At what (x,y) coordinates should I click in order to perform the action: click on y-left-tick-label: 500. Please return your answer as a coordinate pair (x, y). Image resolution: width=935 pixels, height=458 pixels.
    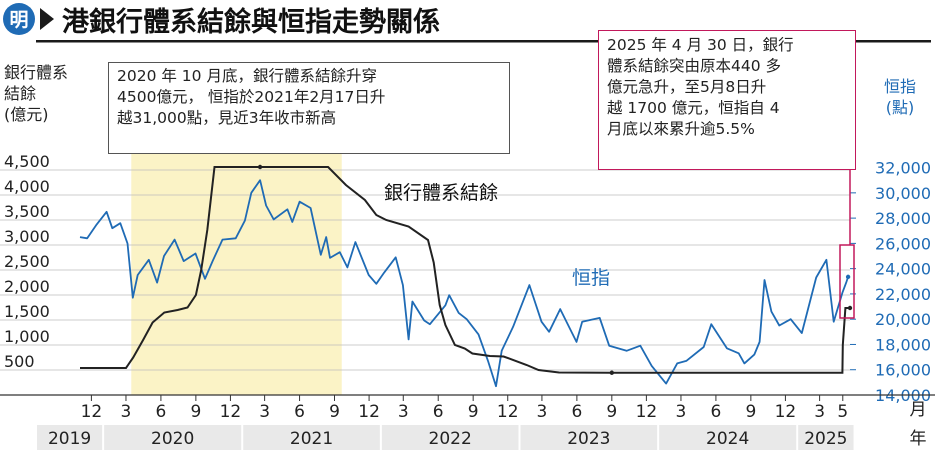
    Looking at the image, I should click on (19, 361).